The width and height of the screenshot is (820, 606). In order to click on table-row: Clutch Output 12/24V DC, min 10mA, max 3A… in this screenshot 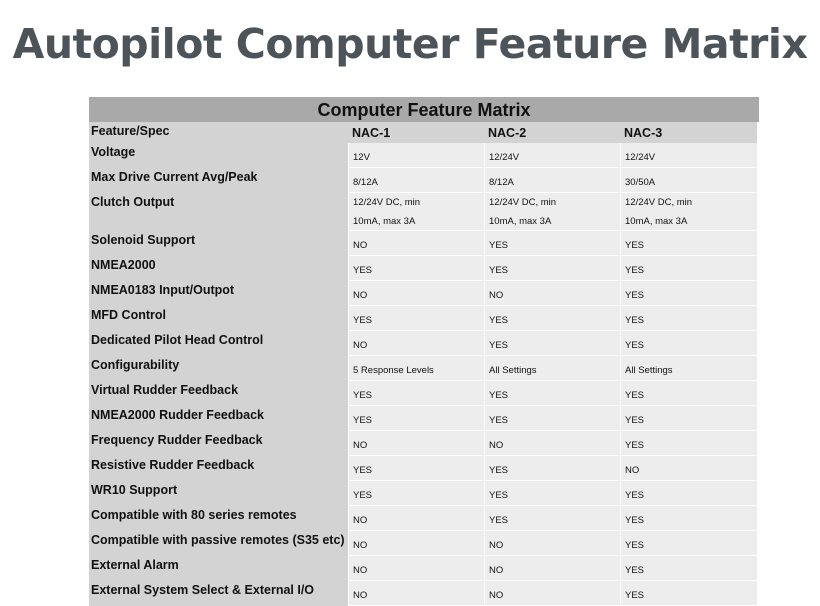, I will do `click(424, 212)`.